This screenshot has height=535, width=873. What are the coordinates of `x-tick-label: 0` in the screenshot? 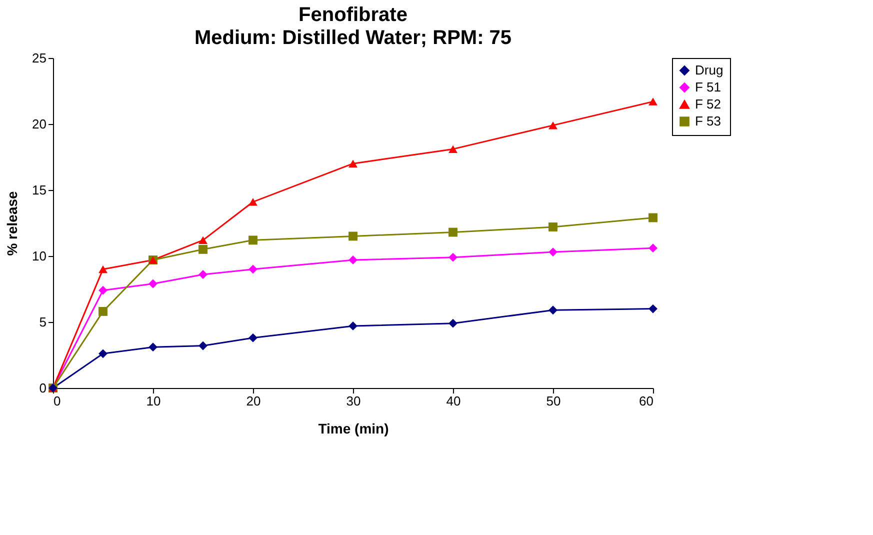 It's located at (57, 401).